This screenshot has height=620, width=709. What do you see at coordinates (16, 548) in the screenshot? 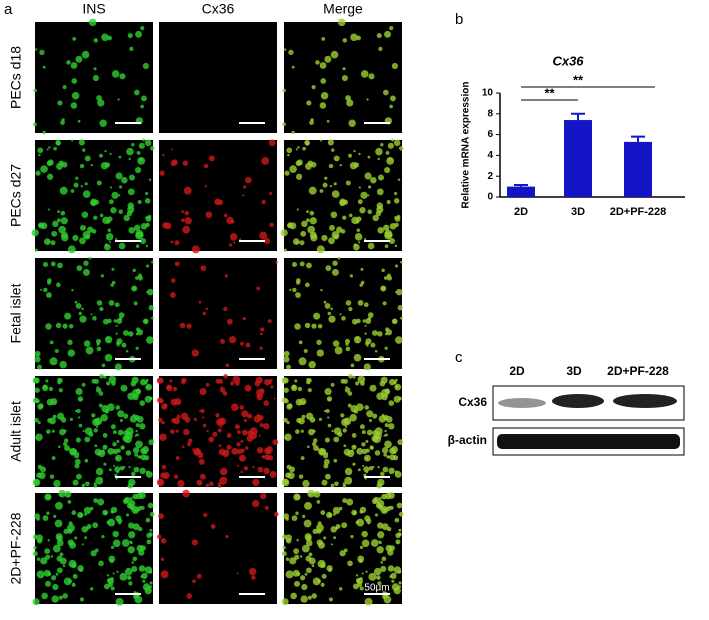
I see `row-label: 2D+PF-228` at bounding box center [16, 548].